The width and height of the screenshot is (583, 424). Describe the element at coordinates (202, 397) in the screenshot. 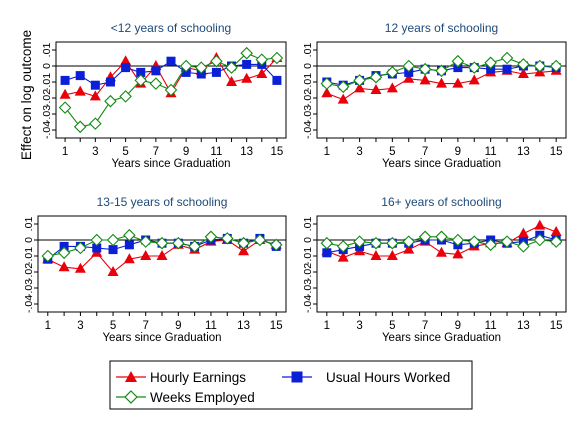

I see `legend-label-weeks-employed: Weeks Employed` at that location.